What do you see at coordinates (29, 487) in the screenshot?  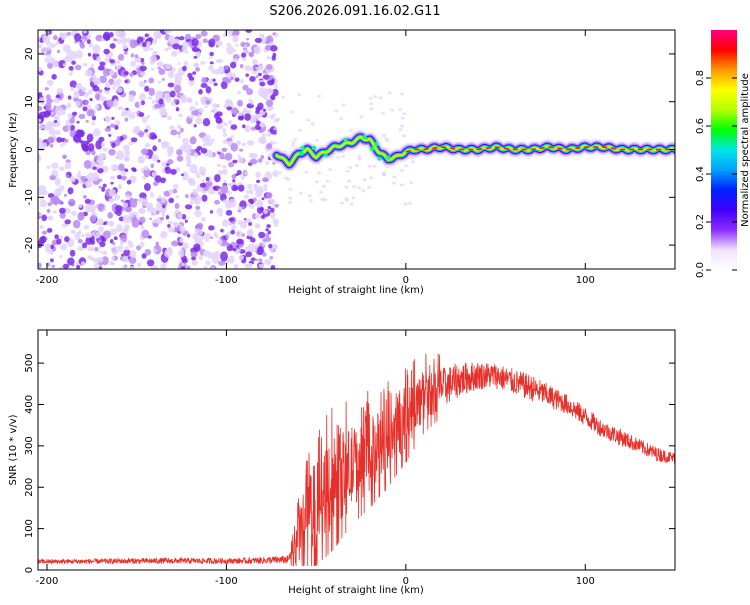 I see `snr-ytick-label: 200` at bounding box center [29, 487].